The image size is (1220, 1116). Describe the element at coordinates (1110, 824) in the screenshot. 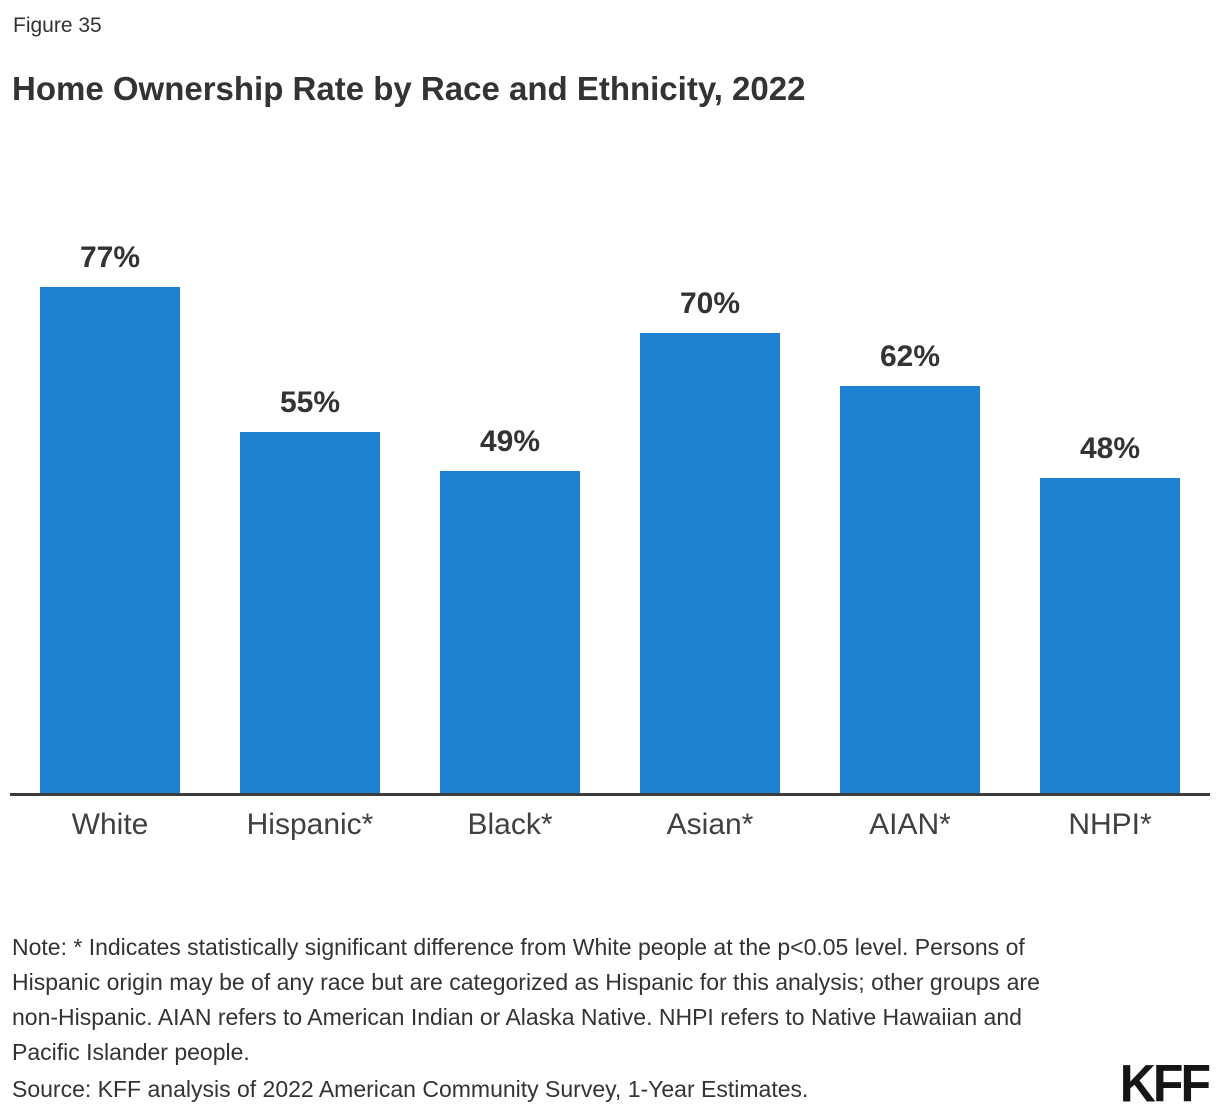

I see `category-label: NHPI*` at that location.